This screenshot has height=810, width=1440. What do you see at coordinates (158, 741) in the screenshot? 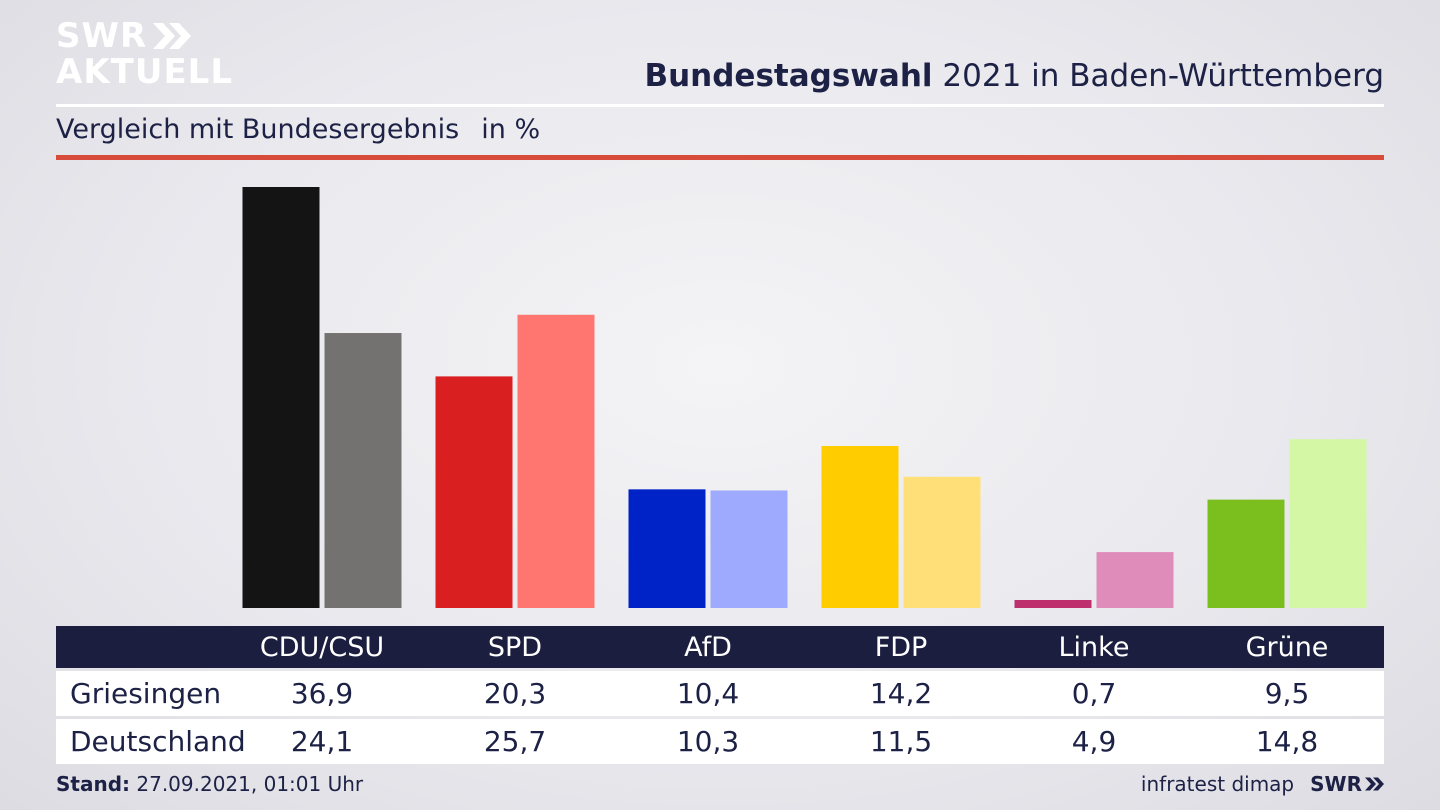
I see `row-label: Deutschland` at bounding box center [158, 741].